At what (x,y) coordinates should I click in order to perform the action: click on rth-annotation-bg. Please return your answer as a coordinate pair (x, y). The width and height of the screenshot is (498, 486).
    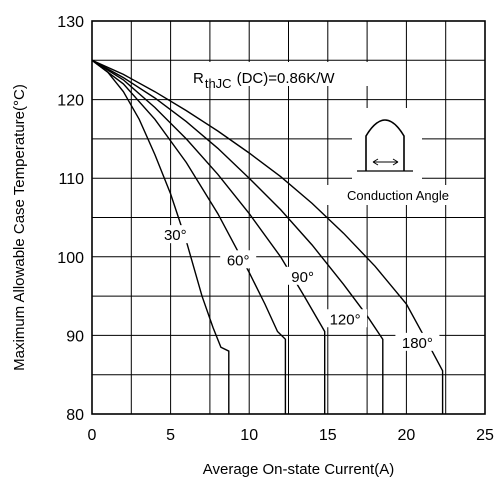
    Looking at the image, I should click on (294, 74).